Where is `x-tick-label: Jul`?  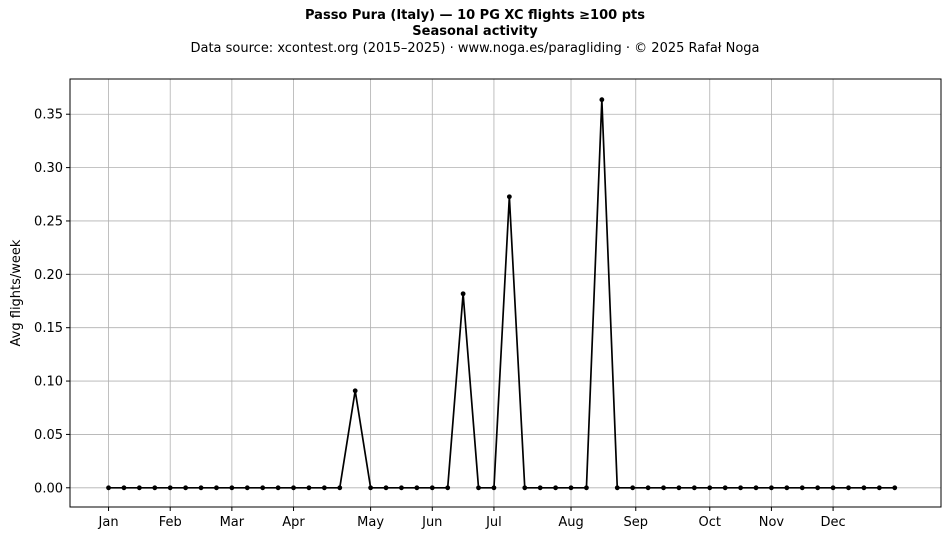
x-tick-label: Jul is located at coordinates (493, 522).